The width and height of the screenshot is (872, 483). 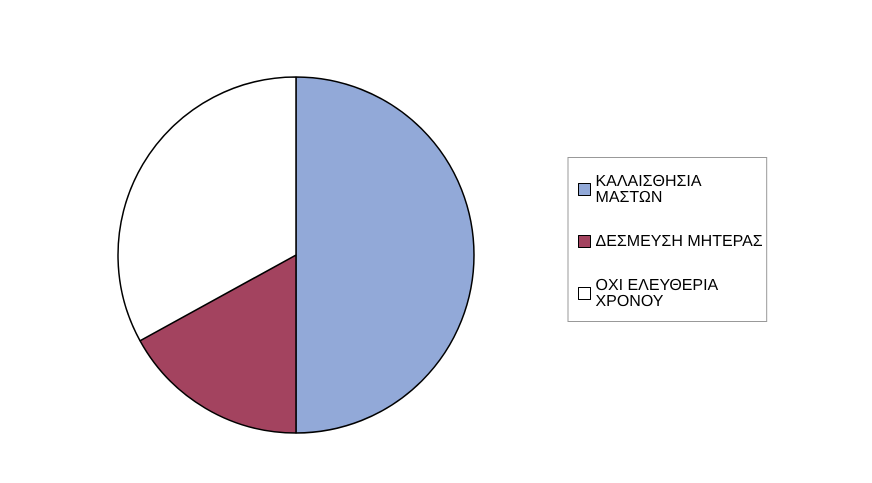 I want to click on legend-label: ΟΧΙ ΕΛΕΥΘΕΡΙΑ ΧΡΟΝΟΥ, so click(x=659, y=293).